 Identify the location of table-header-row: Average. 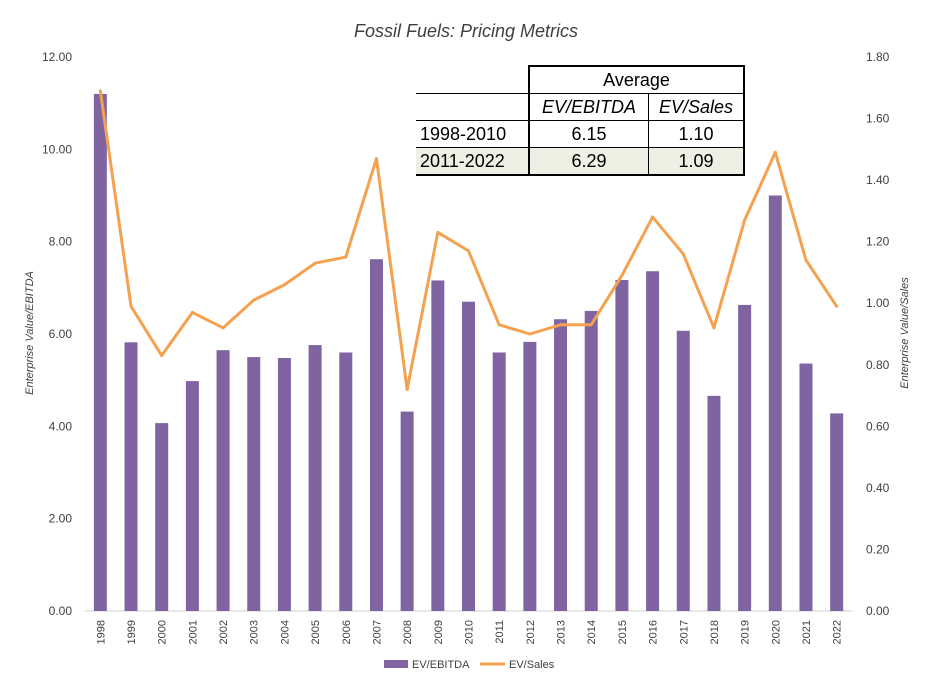
(580, 79).